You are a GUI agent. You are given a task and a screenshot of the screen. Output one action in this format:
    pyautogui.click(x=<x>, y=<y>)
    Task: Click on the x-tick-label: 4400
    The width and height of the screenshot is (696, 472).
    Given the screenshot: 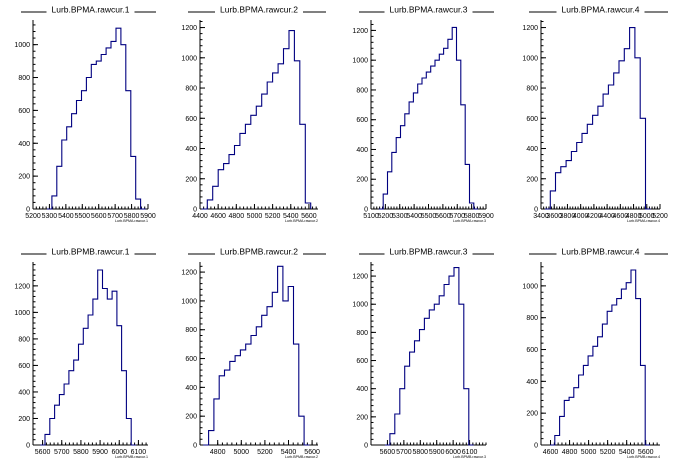 What is the action you would take?
    pyautogui.click(x=200, y=216)
    